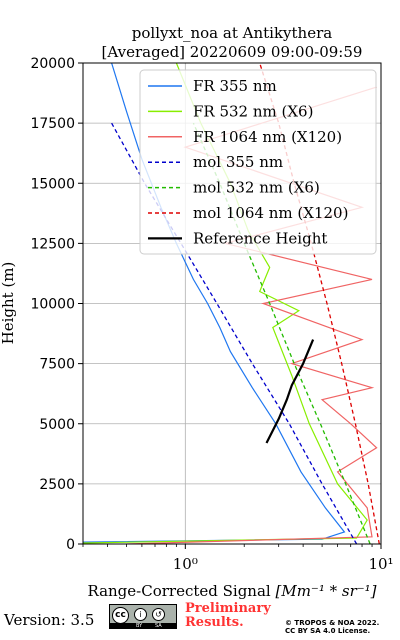 The height and width of the screenshot is (640, 400). What do you see at coordinates (232, 33) in the screenshot?
I see `chart-title: pollyxt_noa at Antikythera` at bounding box center [232, 33].